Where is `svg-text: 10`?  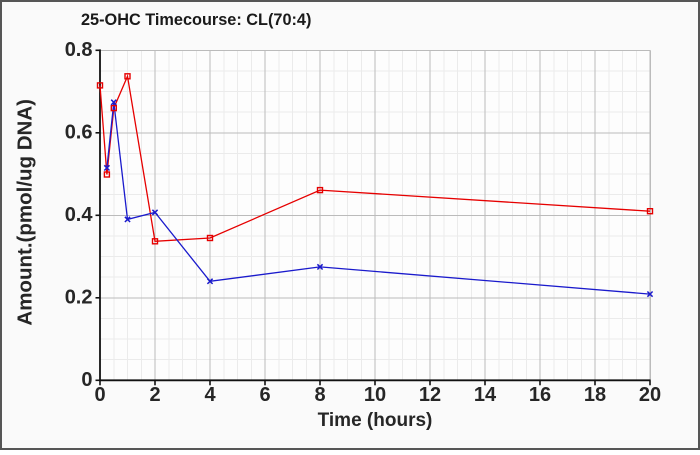
svg-text: 10 is located at coordinates (375, 395).